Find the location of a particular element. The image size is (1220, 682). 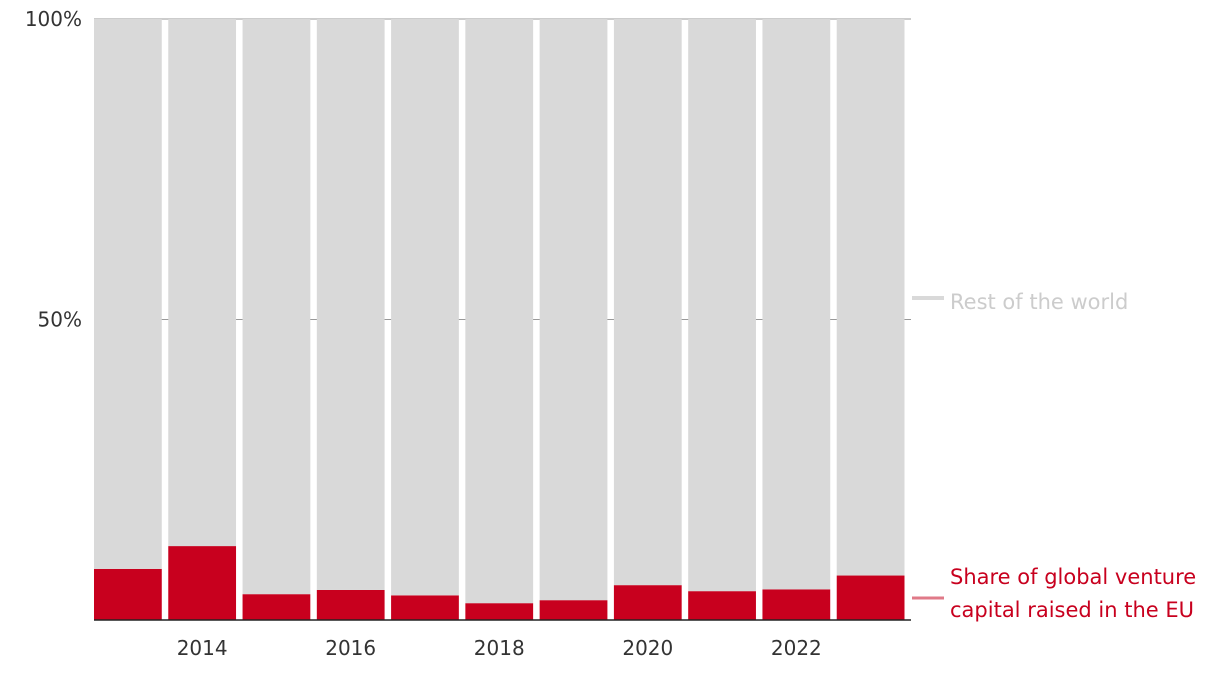

legend-label-rest-of-world: Rest of the world is located at coordinates (1039, 302).